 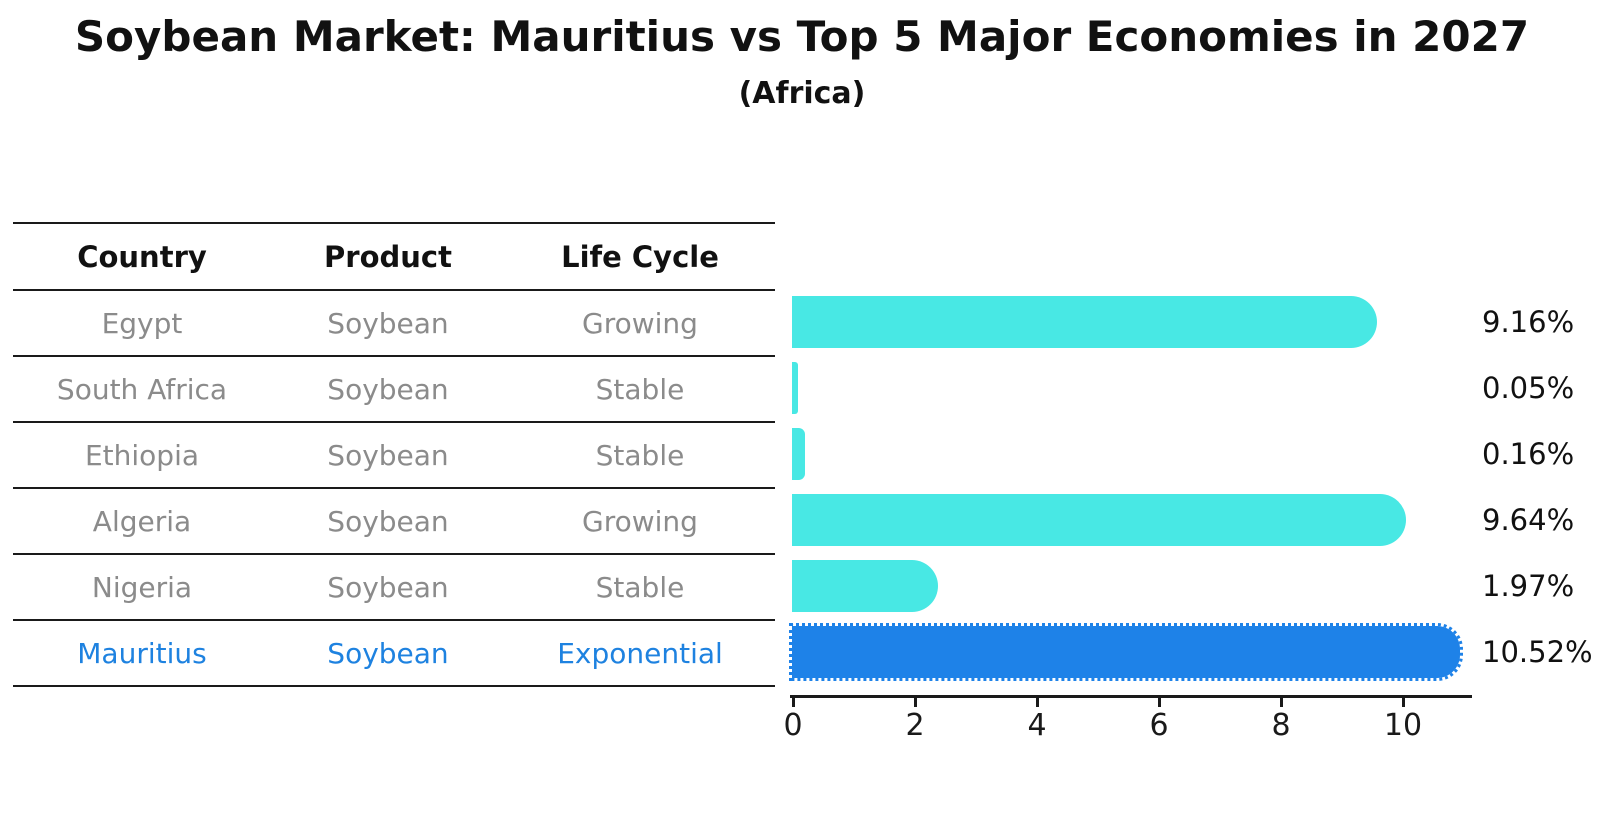 I want to click on bar-south-africa, so click(x=795, y=388).